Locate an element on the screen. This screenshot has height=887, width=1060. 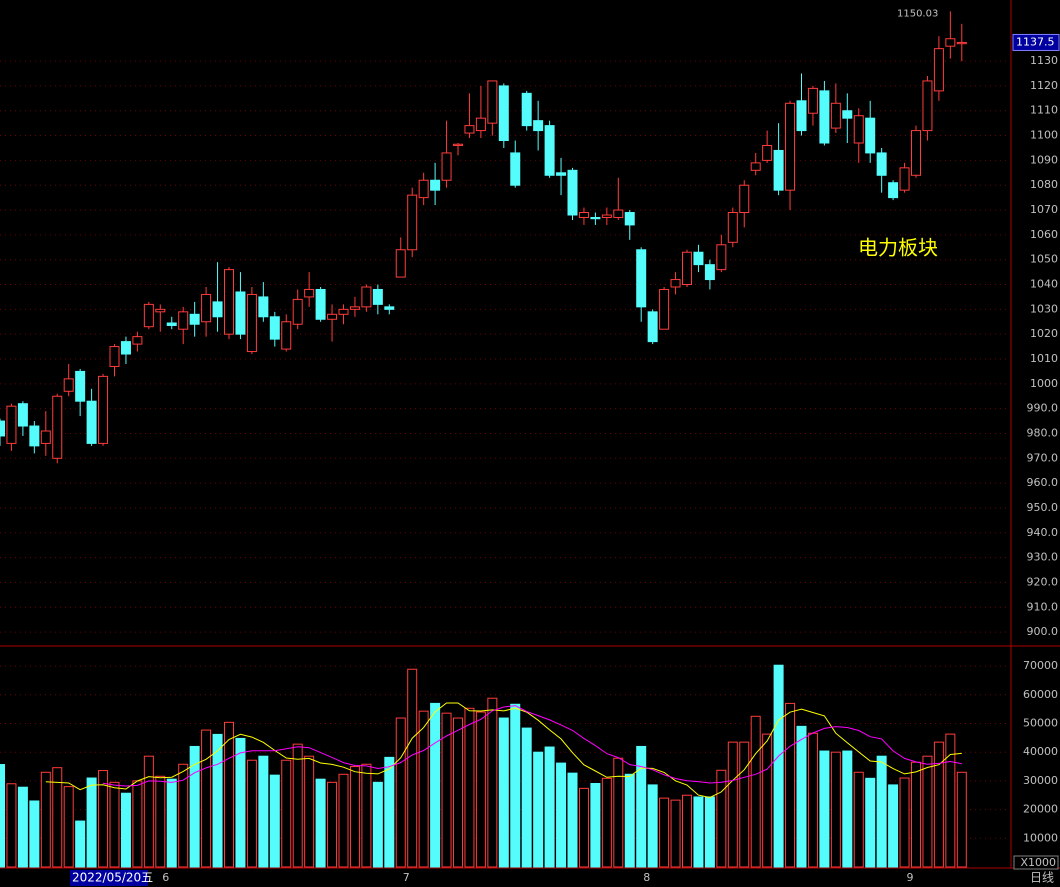
y-tick-label: 900.0 is located at coordinates (1043, 631).